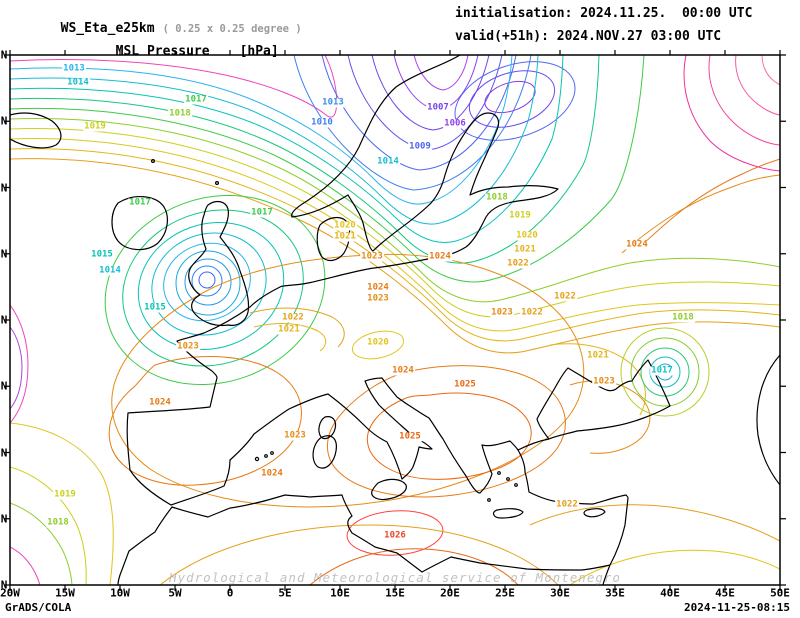 This screenshot has width=800, height=618. I want to click on contour-label: 1026, so click(395, 535).